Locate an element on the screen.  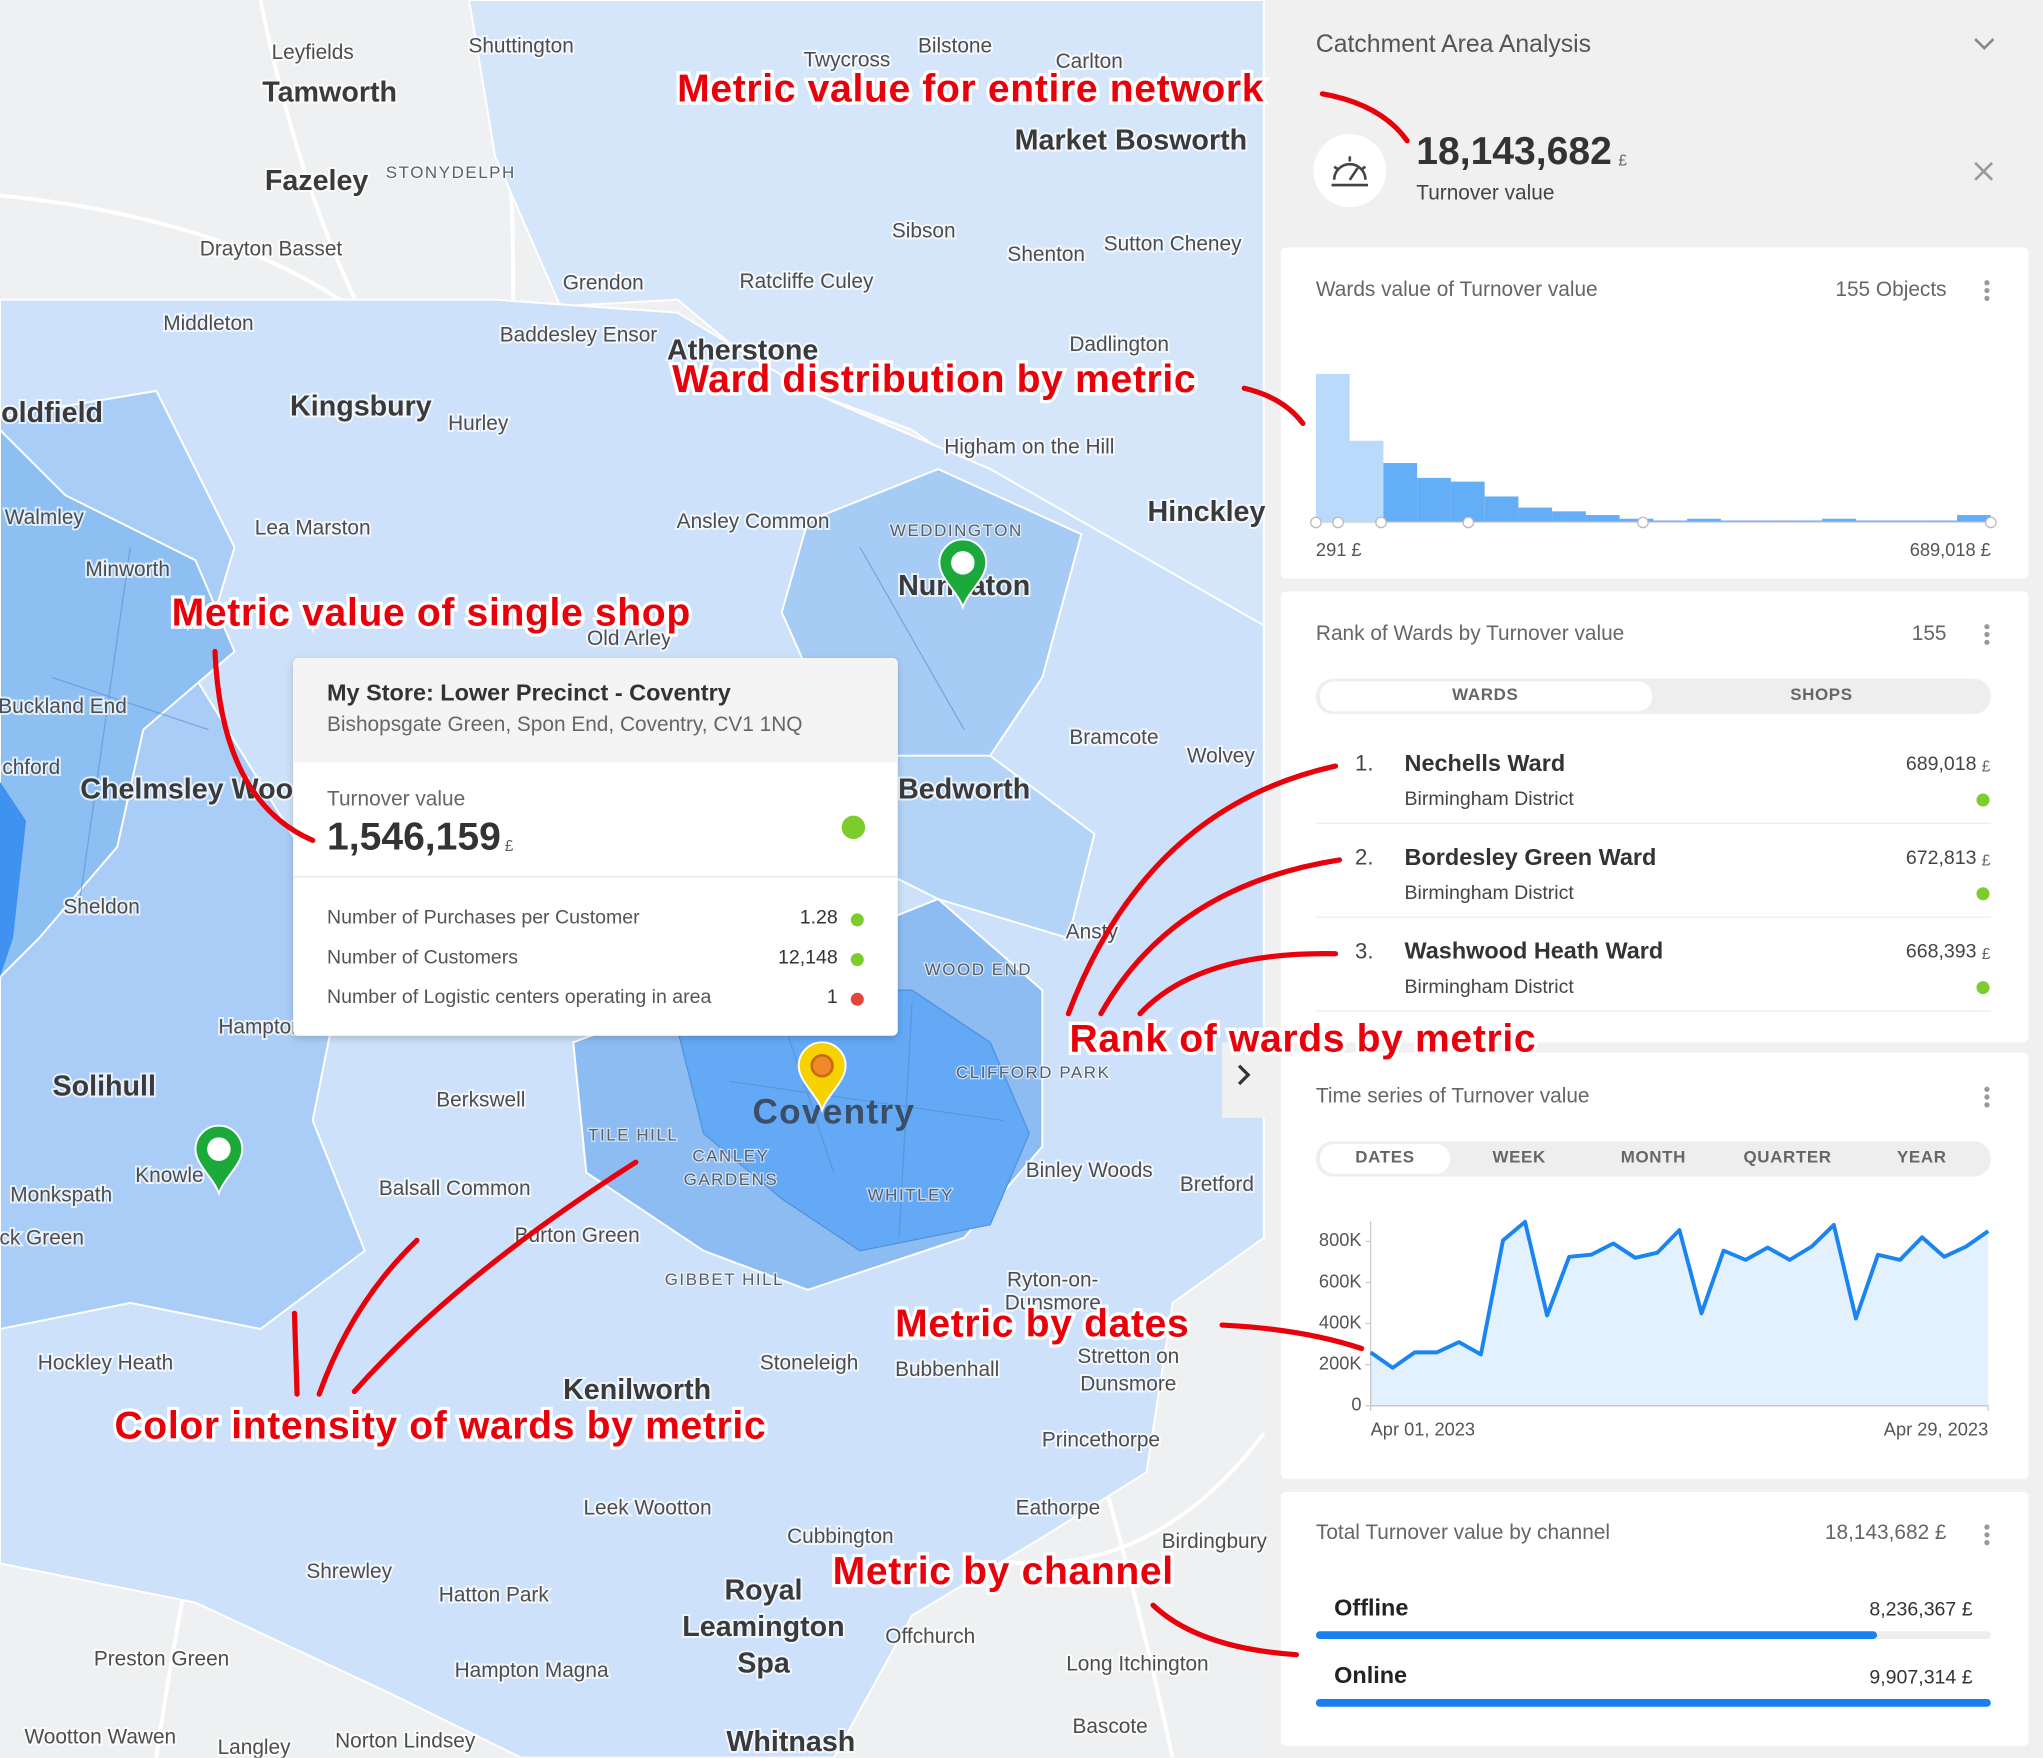
place-label: Long Itchington is located at coordinates (1137, 1664).